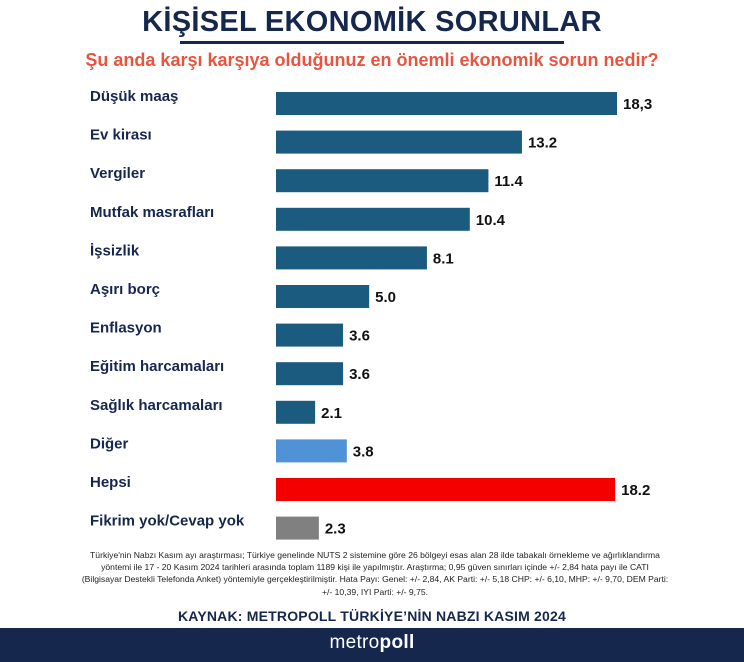 The height and width of the screenshot is (662, 744). I want to click on logo-part-metro: metro, so click(354, 642).